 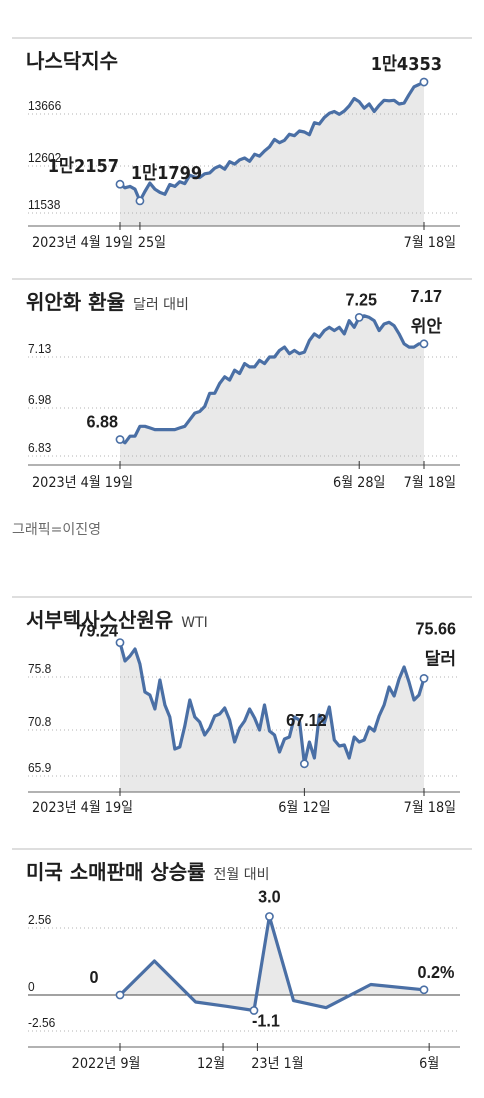 I want to click on panel-2-data-label: 7.25, so click(x=361, y=300).